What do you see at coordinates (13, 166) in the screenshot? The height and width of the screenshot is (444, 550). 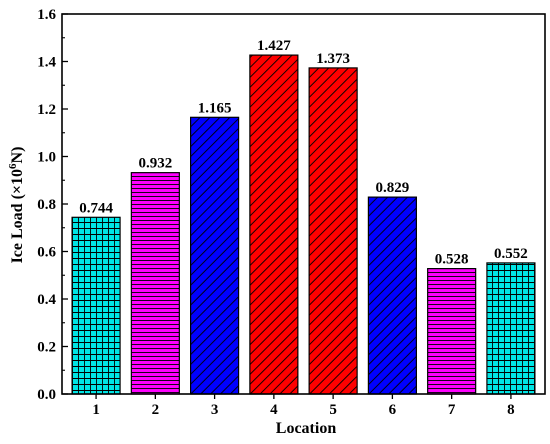 I see `y-axis-title-superscript: 6` at bounding box center [13, 166].